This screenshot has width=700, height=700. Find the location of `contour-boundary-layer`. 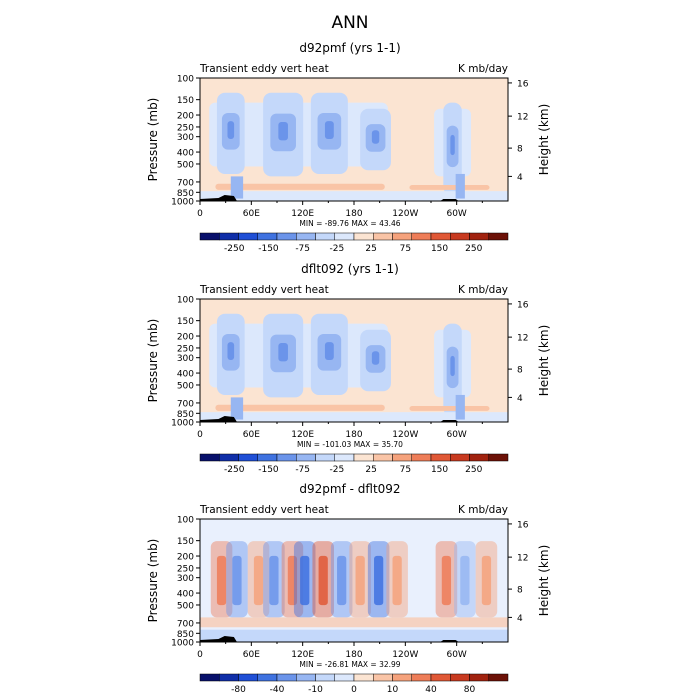

contour-boundary-layer is located at coordinates (354, 417).